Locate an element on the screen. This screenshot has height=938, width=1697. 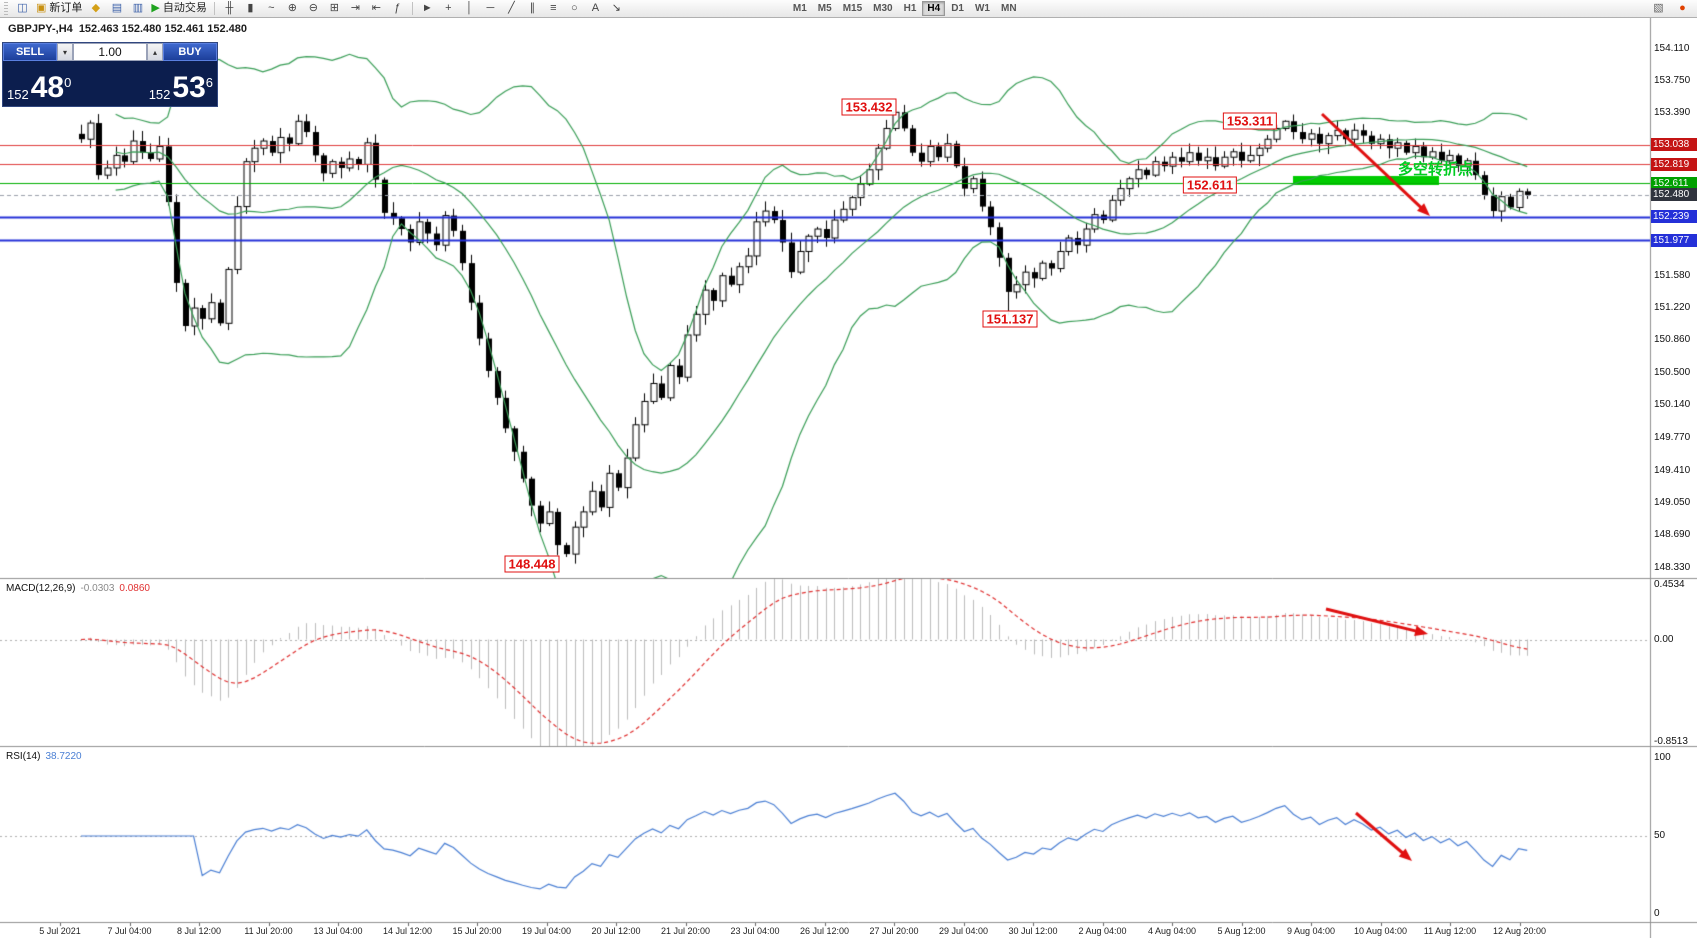
chart-shift-icon: ⇤ is located at coordinates (376, 8).